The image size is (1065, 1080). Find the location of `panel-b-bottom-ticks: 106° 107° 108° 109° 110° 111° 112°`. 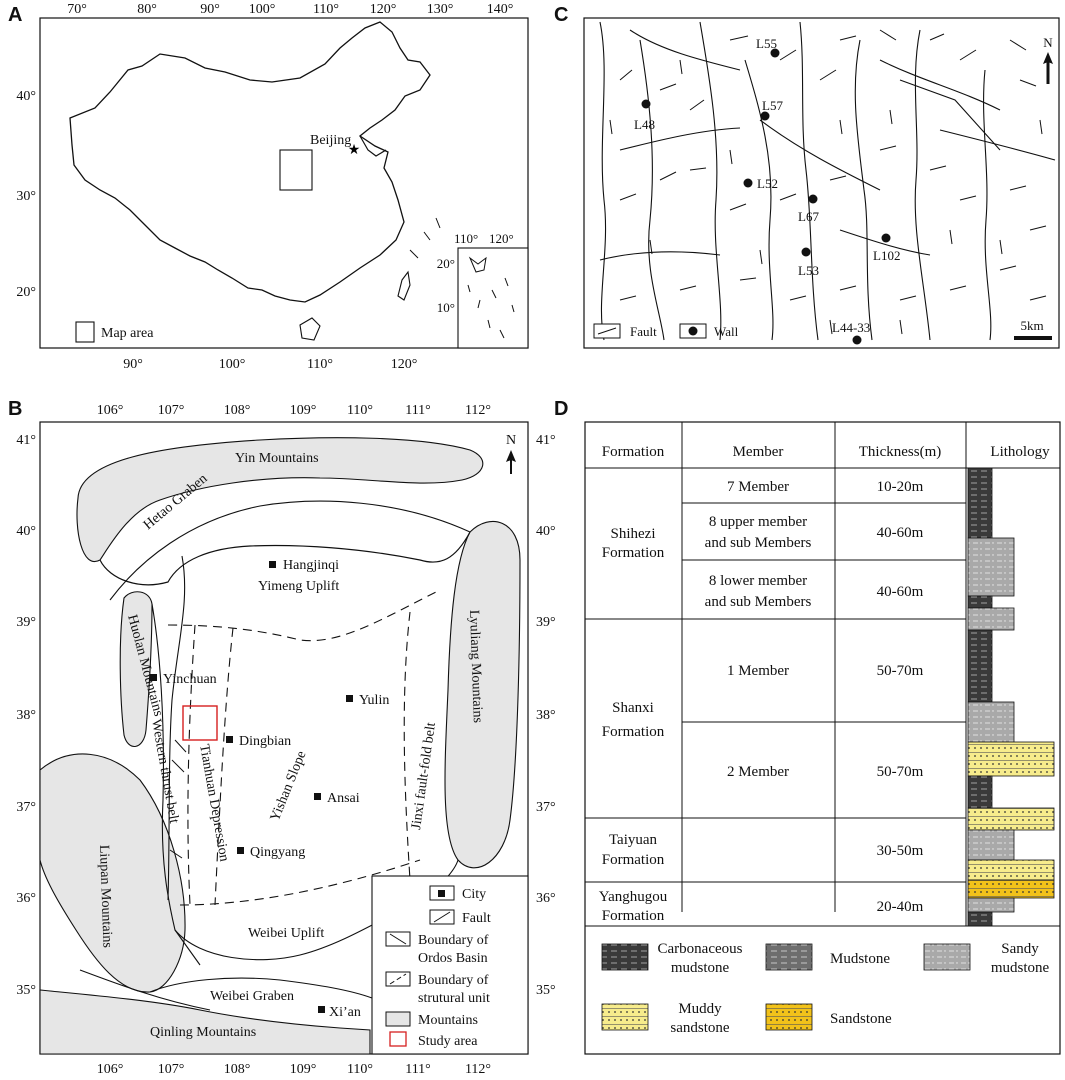

panel-b-bottom-ticks: 106° 107° 108° 109° 110° 111° 112° is located at coordinates (294, 1069).